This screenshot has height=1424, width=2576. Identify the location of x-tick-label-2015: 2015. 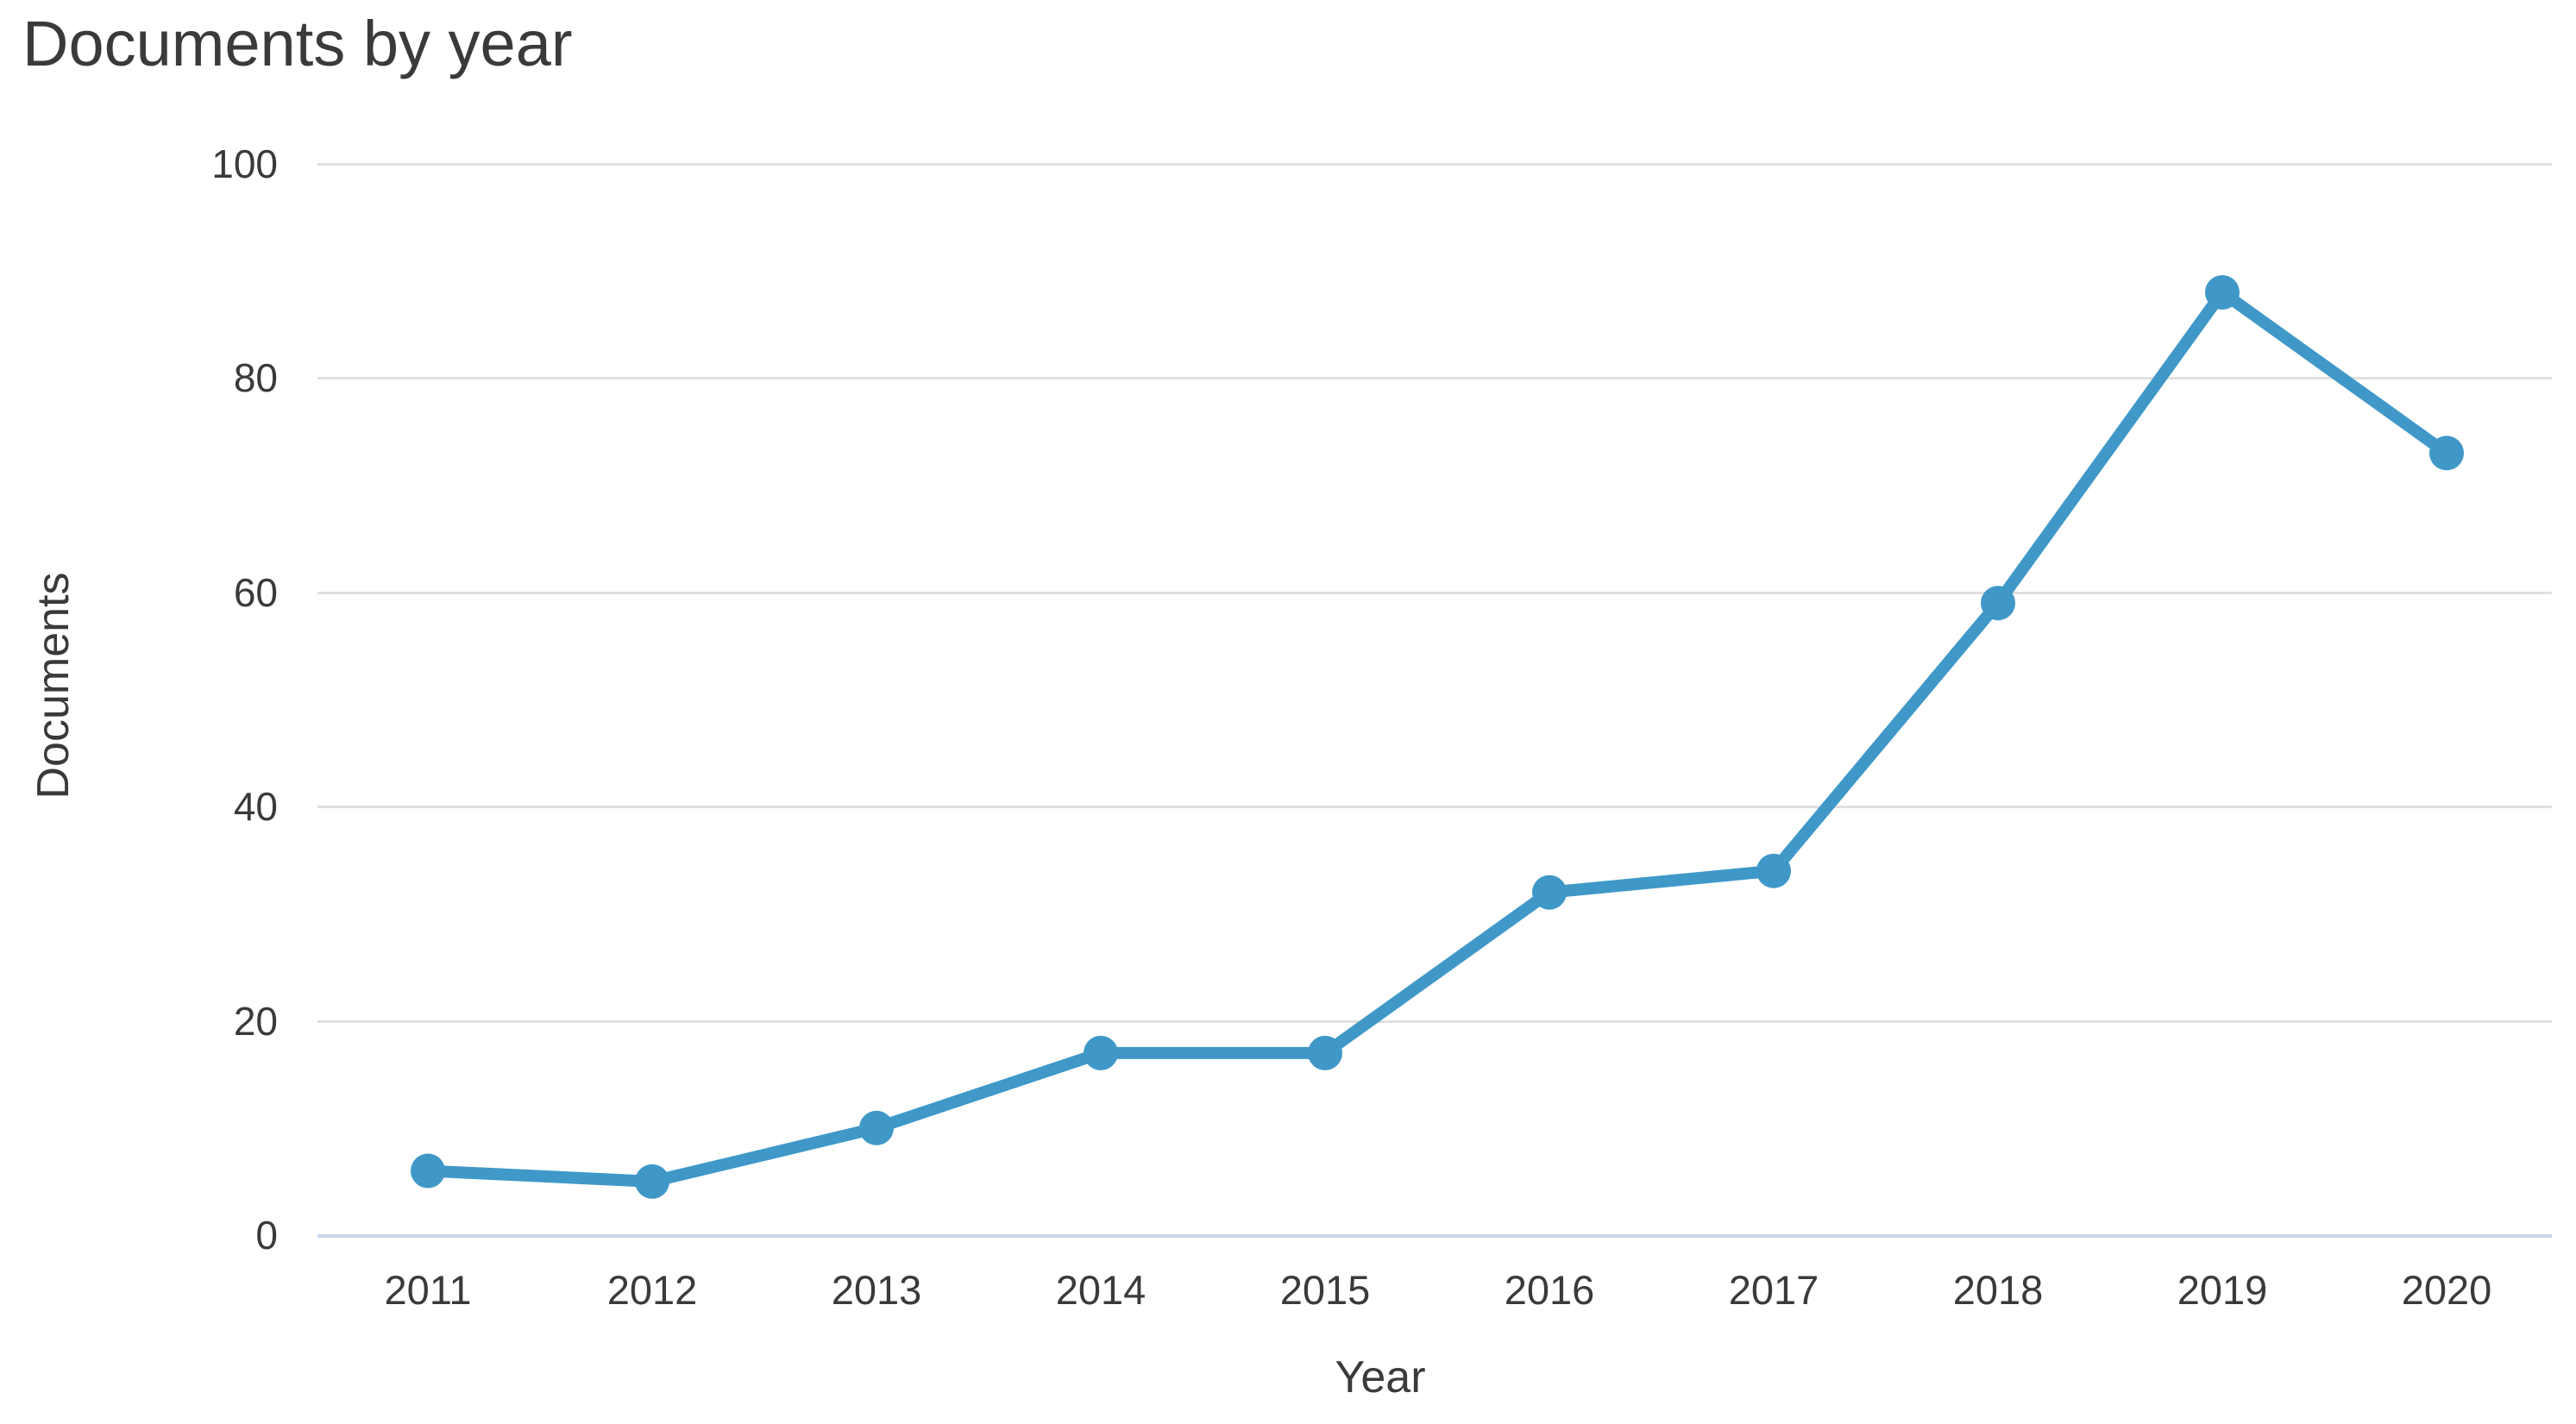
(1325, 1290).